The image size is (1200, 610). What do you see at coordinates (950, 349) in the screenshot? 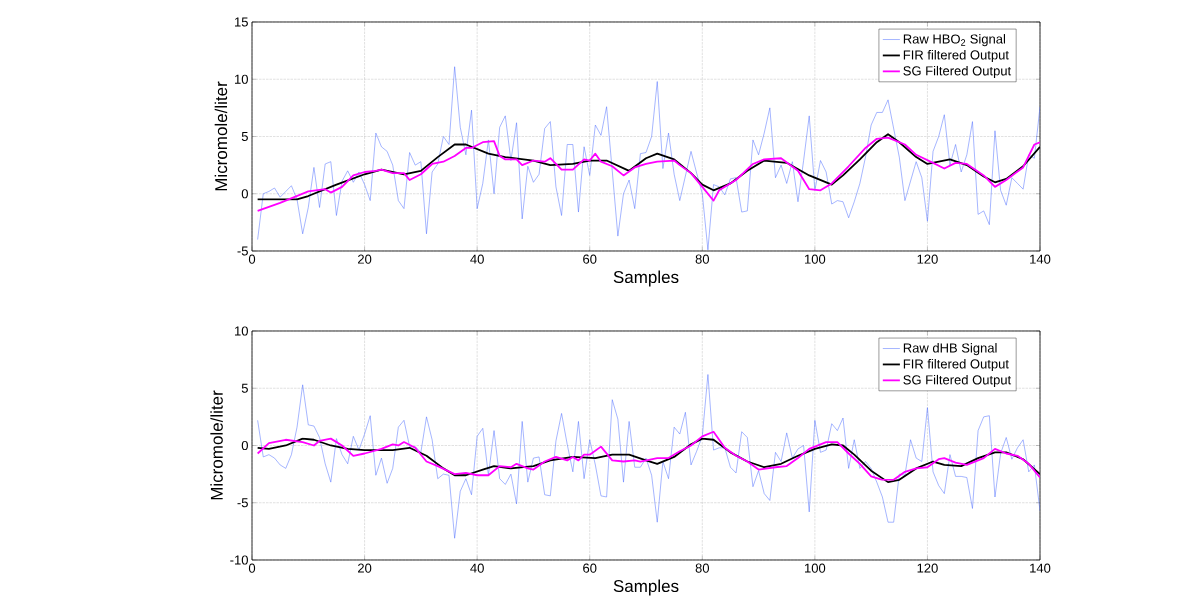
I see `legend-label: Raw dHB Signal` at bounding box center [950, 349].